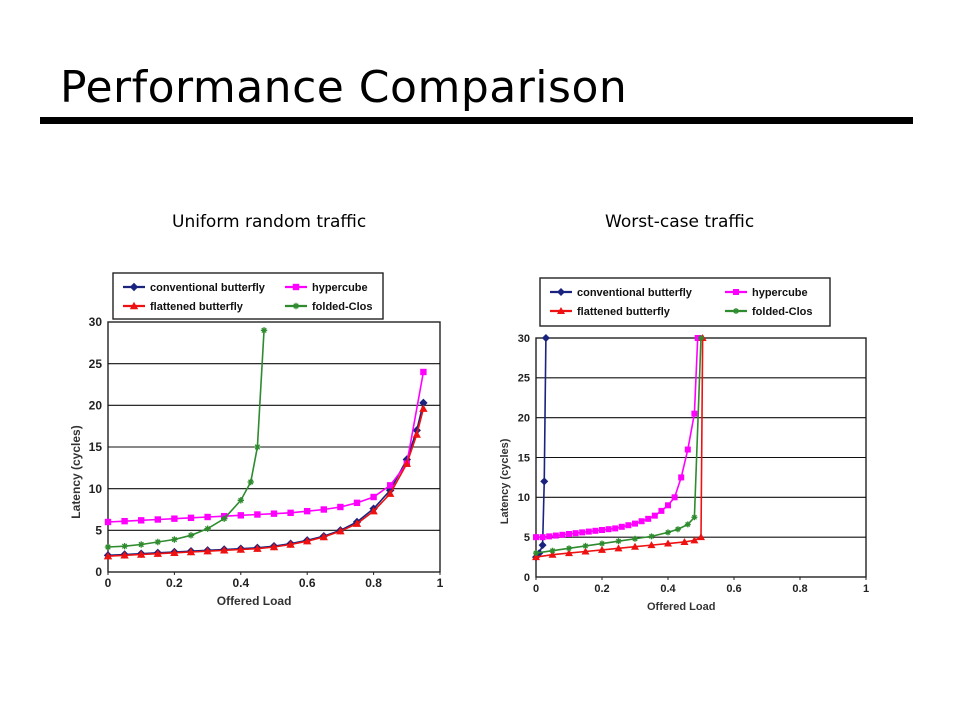 This screenshot has height=720, width=960. I want to click on legend-marker-conventional-butterfly, so click(561, 292).